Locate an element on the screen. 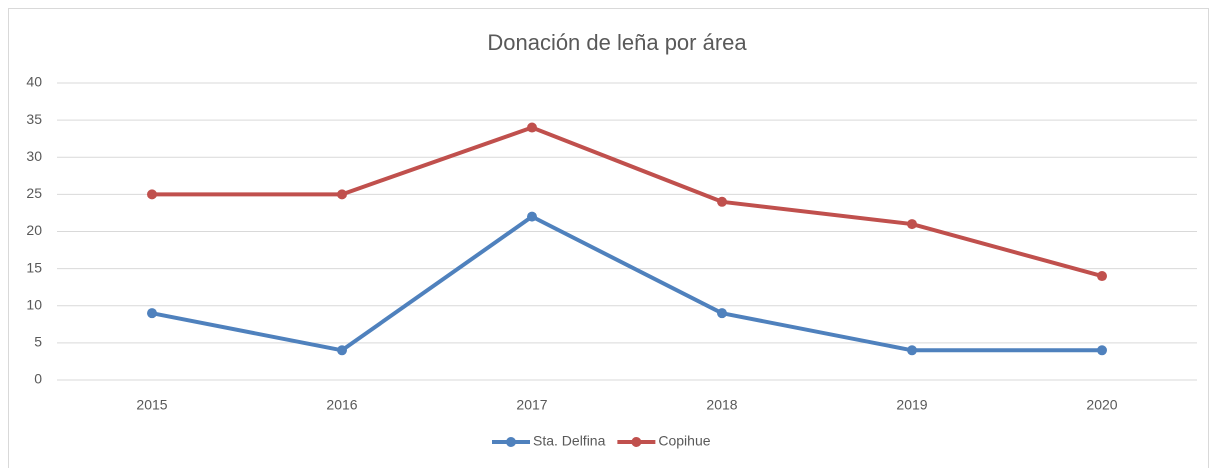  x-tick-label: 2015 is located at coordinates (151, 405).